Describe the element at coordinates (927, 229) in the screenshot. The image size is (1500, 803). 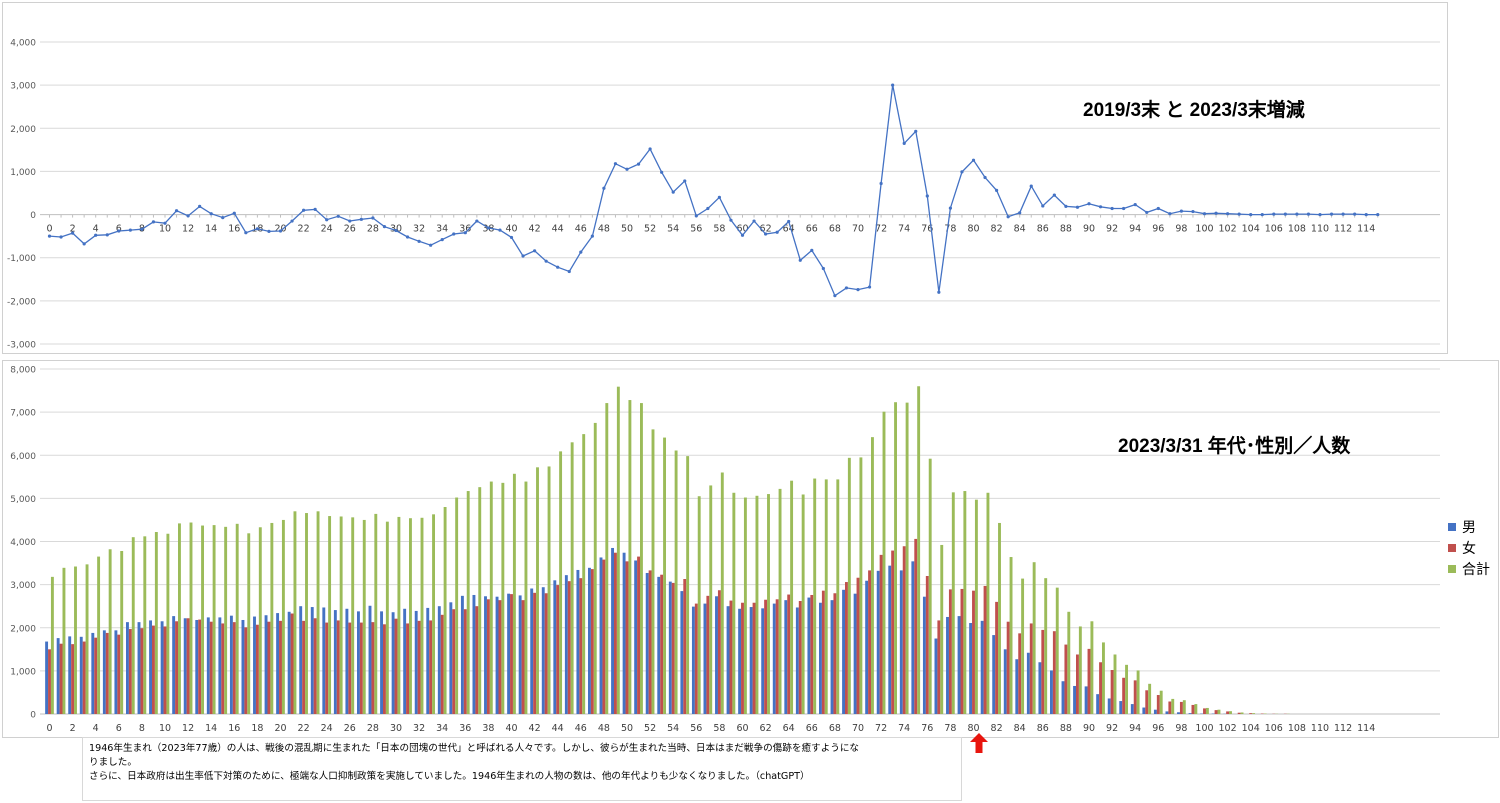
I see `x-tick-label: 76` at that location.